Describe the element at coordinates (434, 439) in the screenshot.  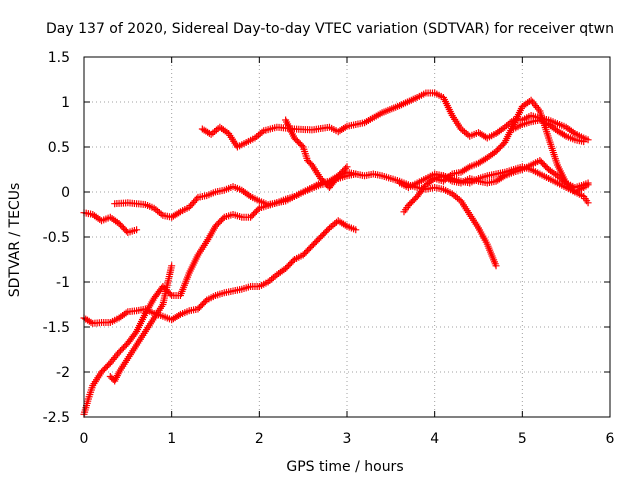
I see `x-tick-label: 4` at that location.